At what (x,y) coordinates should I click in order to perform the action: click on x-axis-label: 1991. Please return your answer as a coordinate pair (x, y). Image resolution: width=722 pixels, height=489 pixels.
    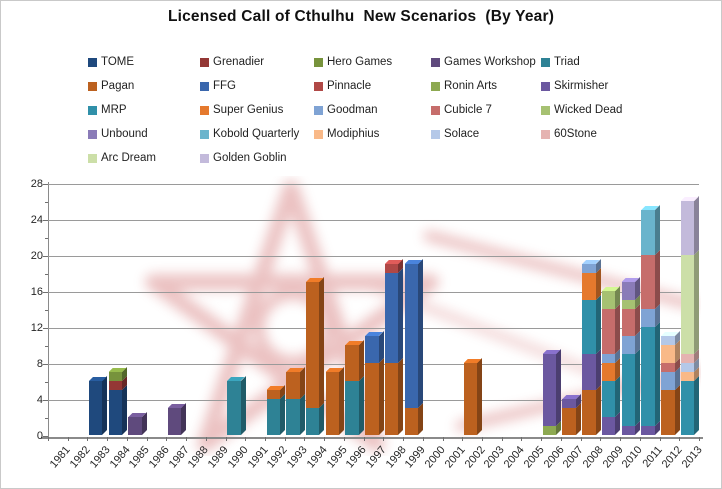
    Looking at the image, I should click on (258, 457).